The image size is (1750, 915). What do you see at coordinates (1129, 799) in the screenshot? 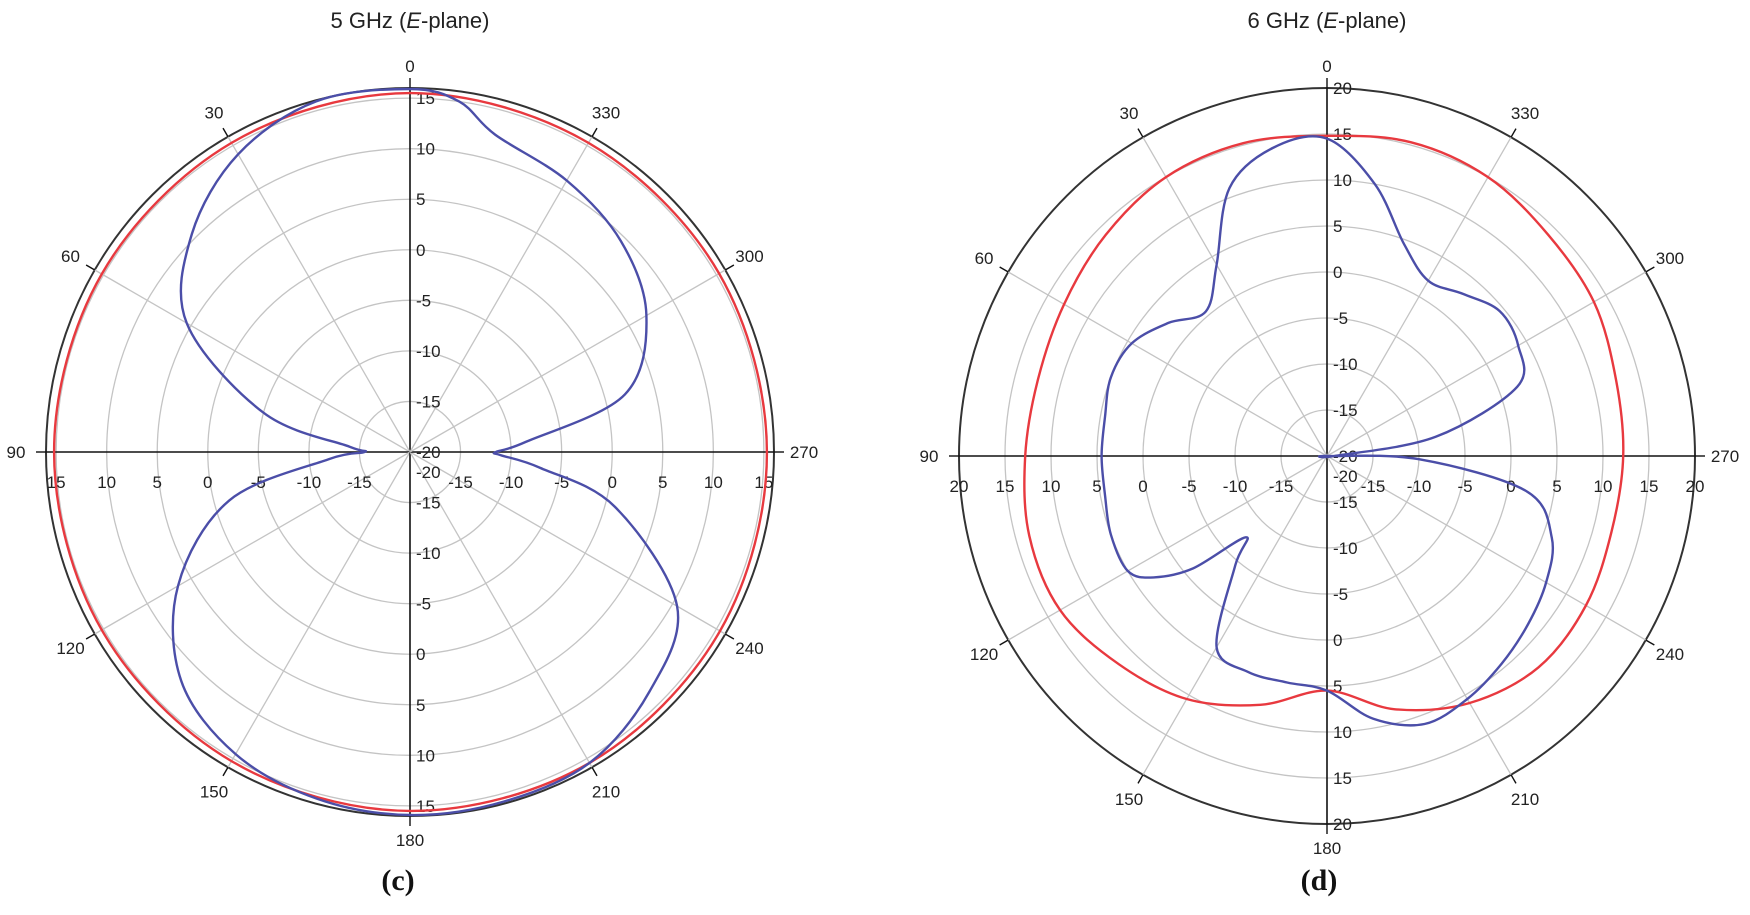
I see `angle-label: 150` at bounding box center [1129, 799].